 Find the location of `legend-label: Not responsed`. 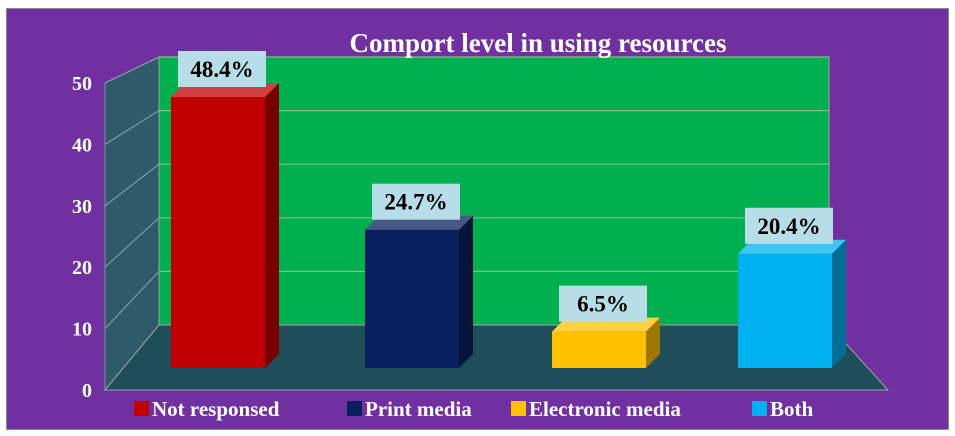

legend-label: Not responsed is located at coordinates (216, 409).